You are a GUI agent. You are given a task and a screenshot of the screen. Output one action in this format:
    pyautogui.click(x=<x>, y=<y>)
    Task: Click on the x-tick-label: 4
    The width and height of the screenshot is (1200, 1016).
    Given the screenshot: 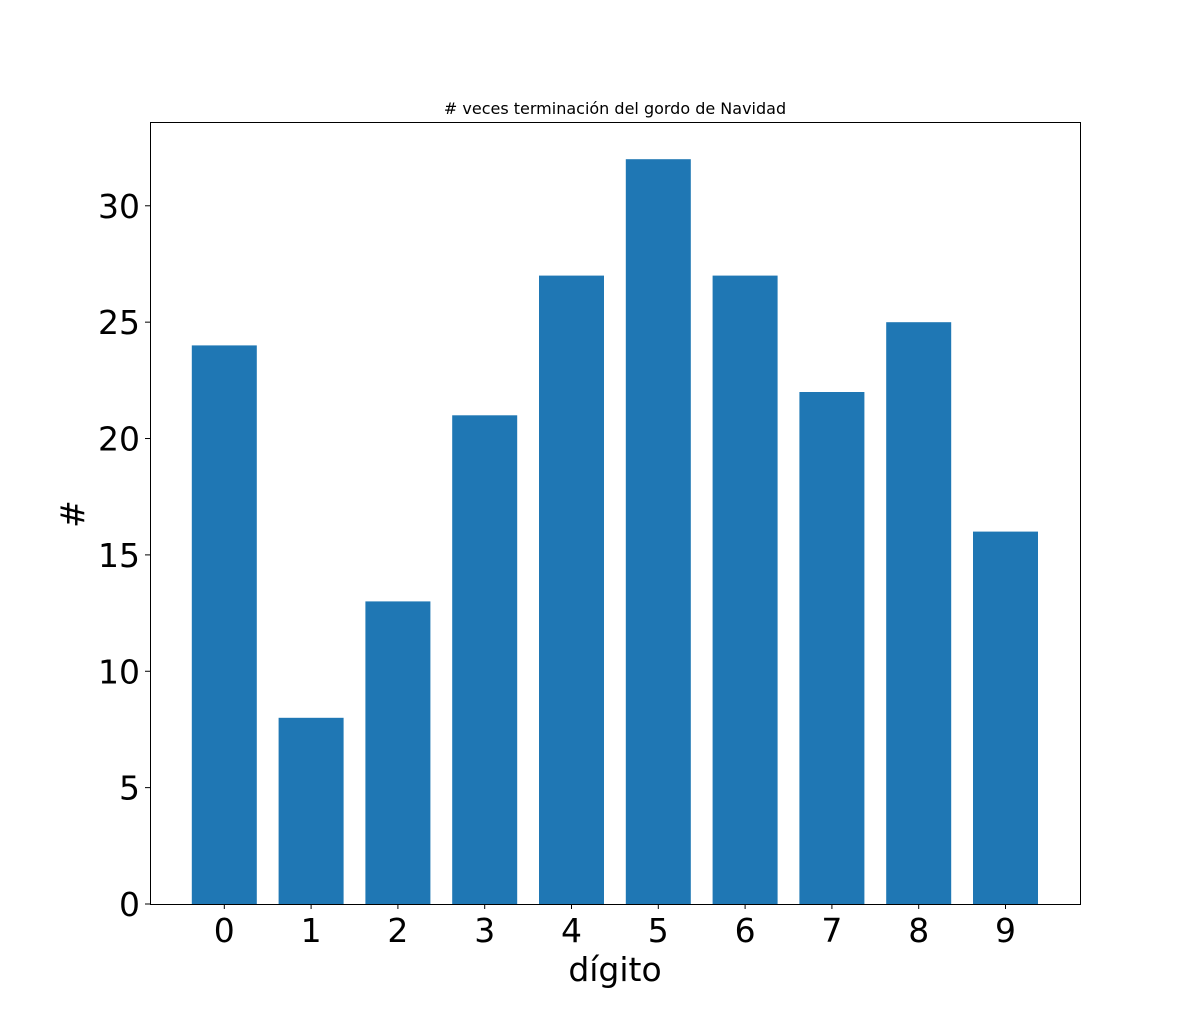 What is the action you would take?
    pyautogui.click(x=571, y=930)
    